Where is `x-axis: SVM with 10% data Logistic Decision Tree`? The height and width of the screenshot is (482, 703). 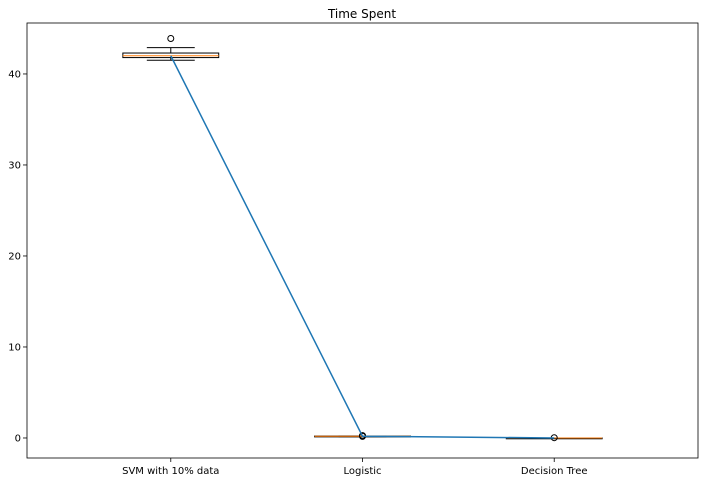
x-axis: SVM with 10% data Logistic Decision Tree is located at coordinates (355, 467).